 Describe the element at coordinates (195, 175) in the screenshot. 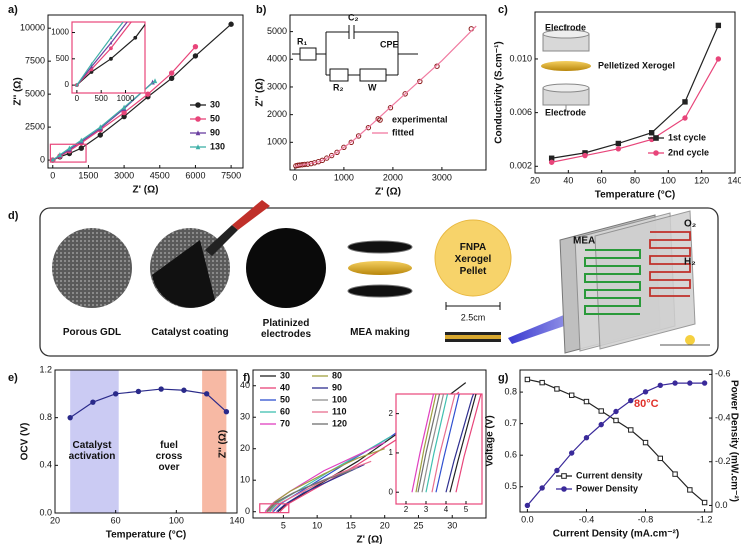

I see `x-tick-label: 6000` at that location.